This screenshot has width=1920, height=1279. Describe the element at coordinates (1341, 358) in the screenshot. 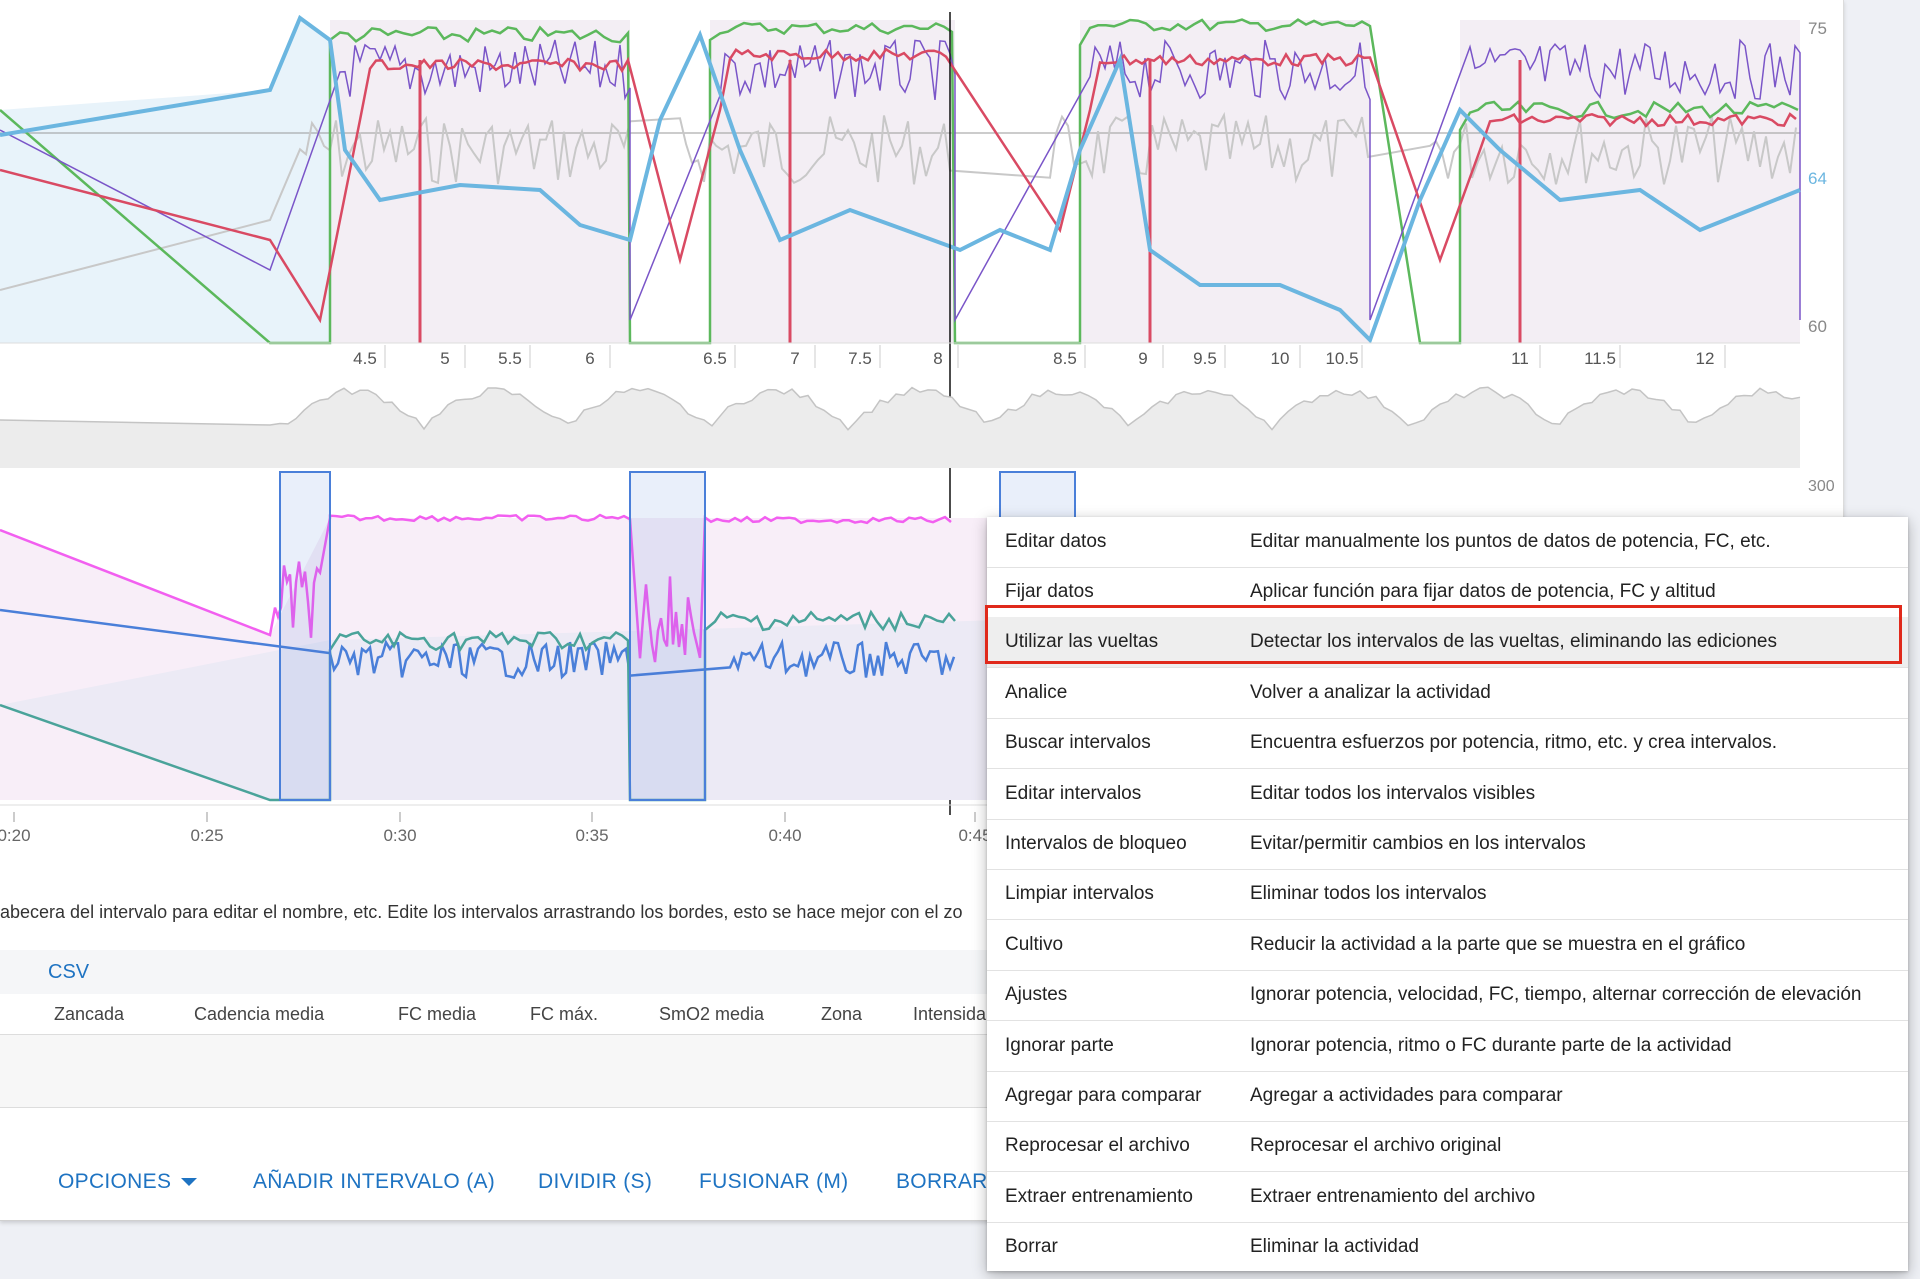

I see `distance-tick-label: 10.5` at that location.